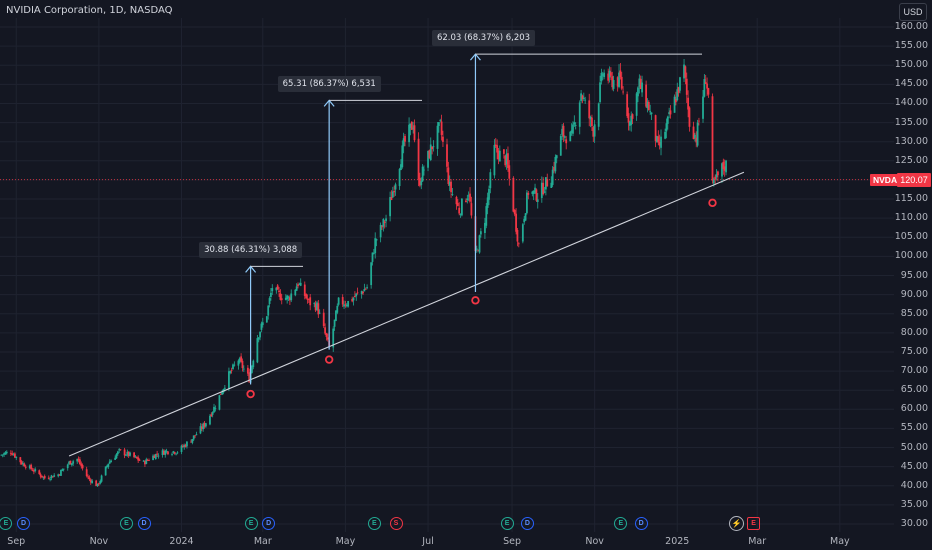  I want to click on y-tick-label: 155.00, so click(911, 46).